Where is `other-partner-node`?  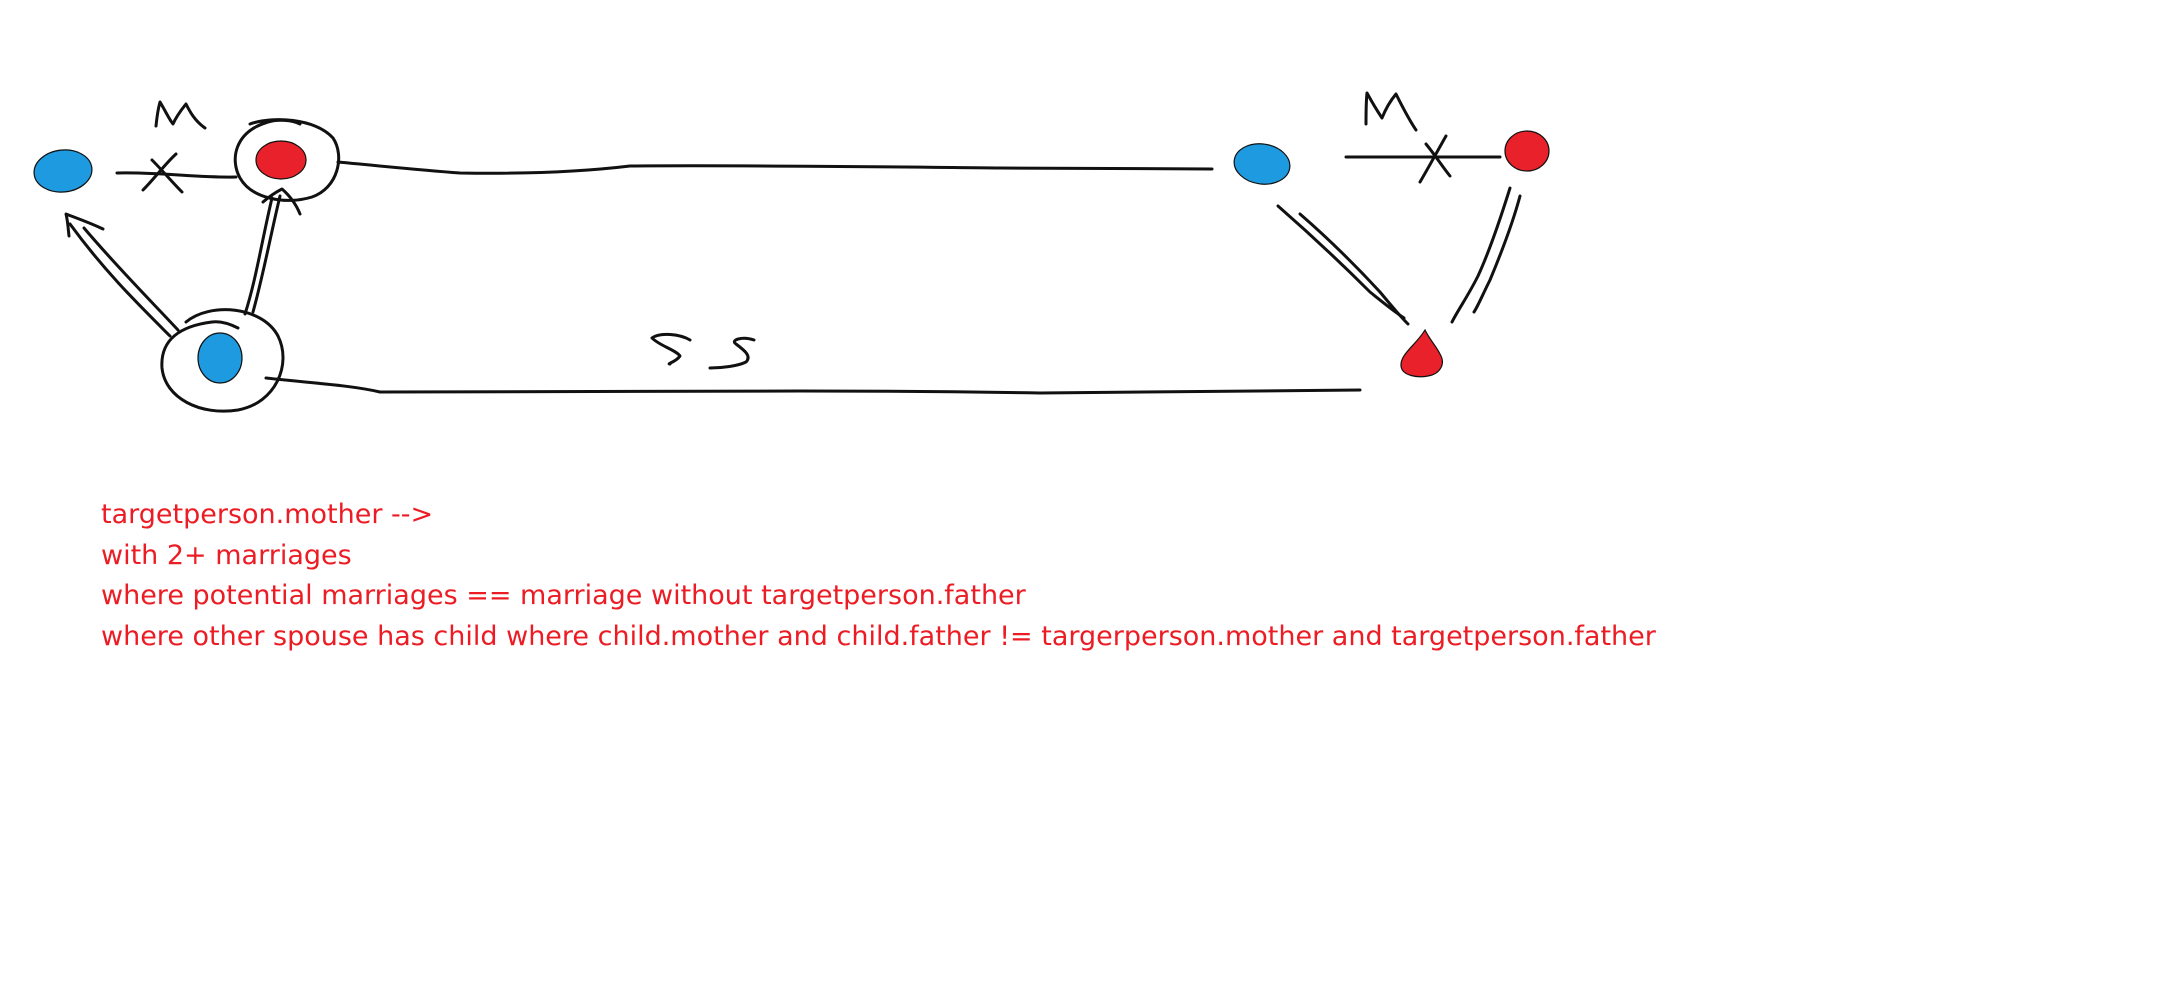 other-partner-node is located at coordinates (1527, 151).